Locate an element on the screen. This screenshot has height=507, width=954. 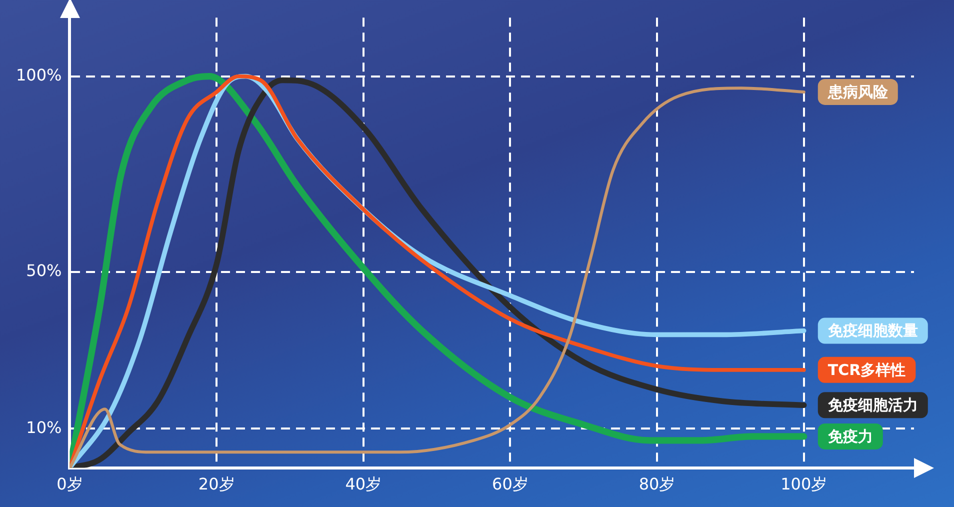
x-tick-label: 0岁 is located at coordinates (69, 484).